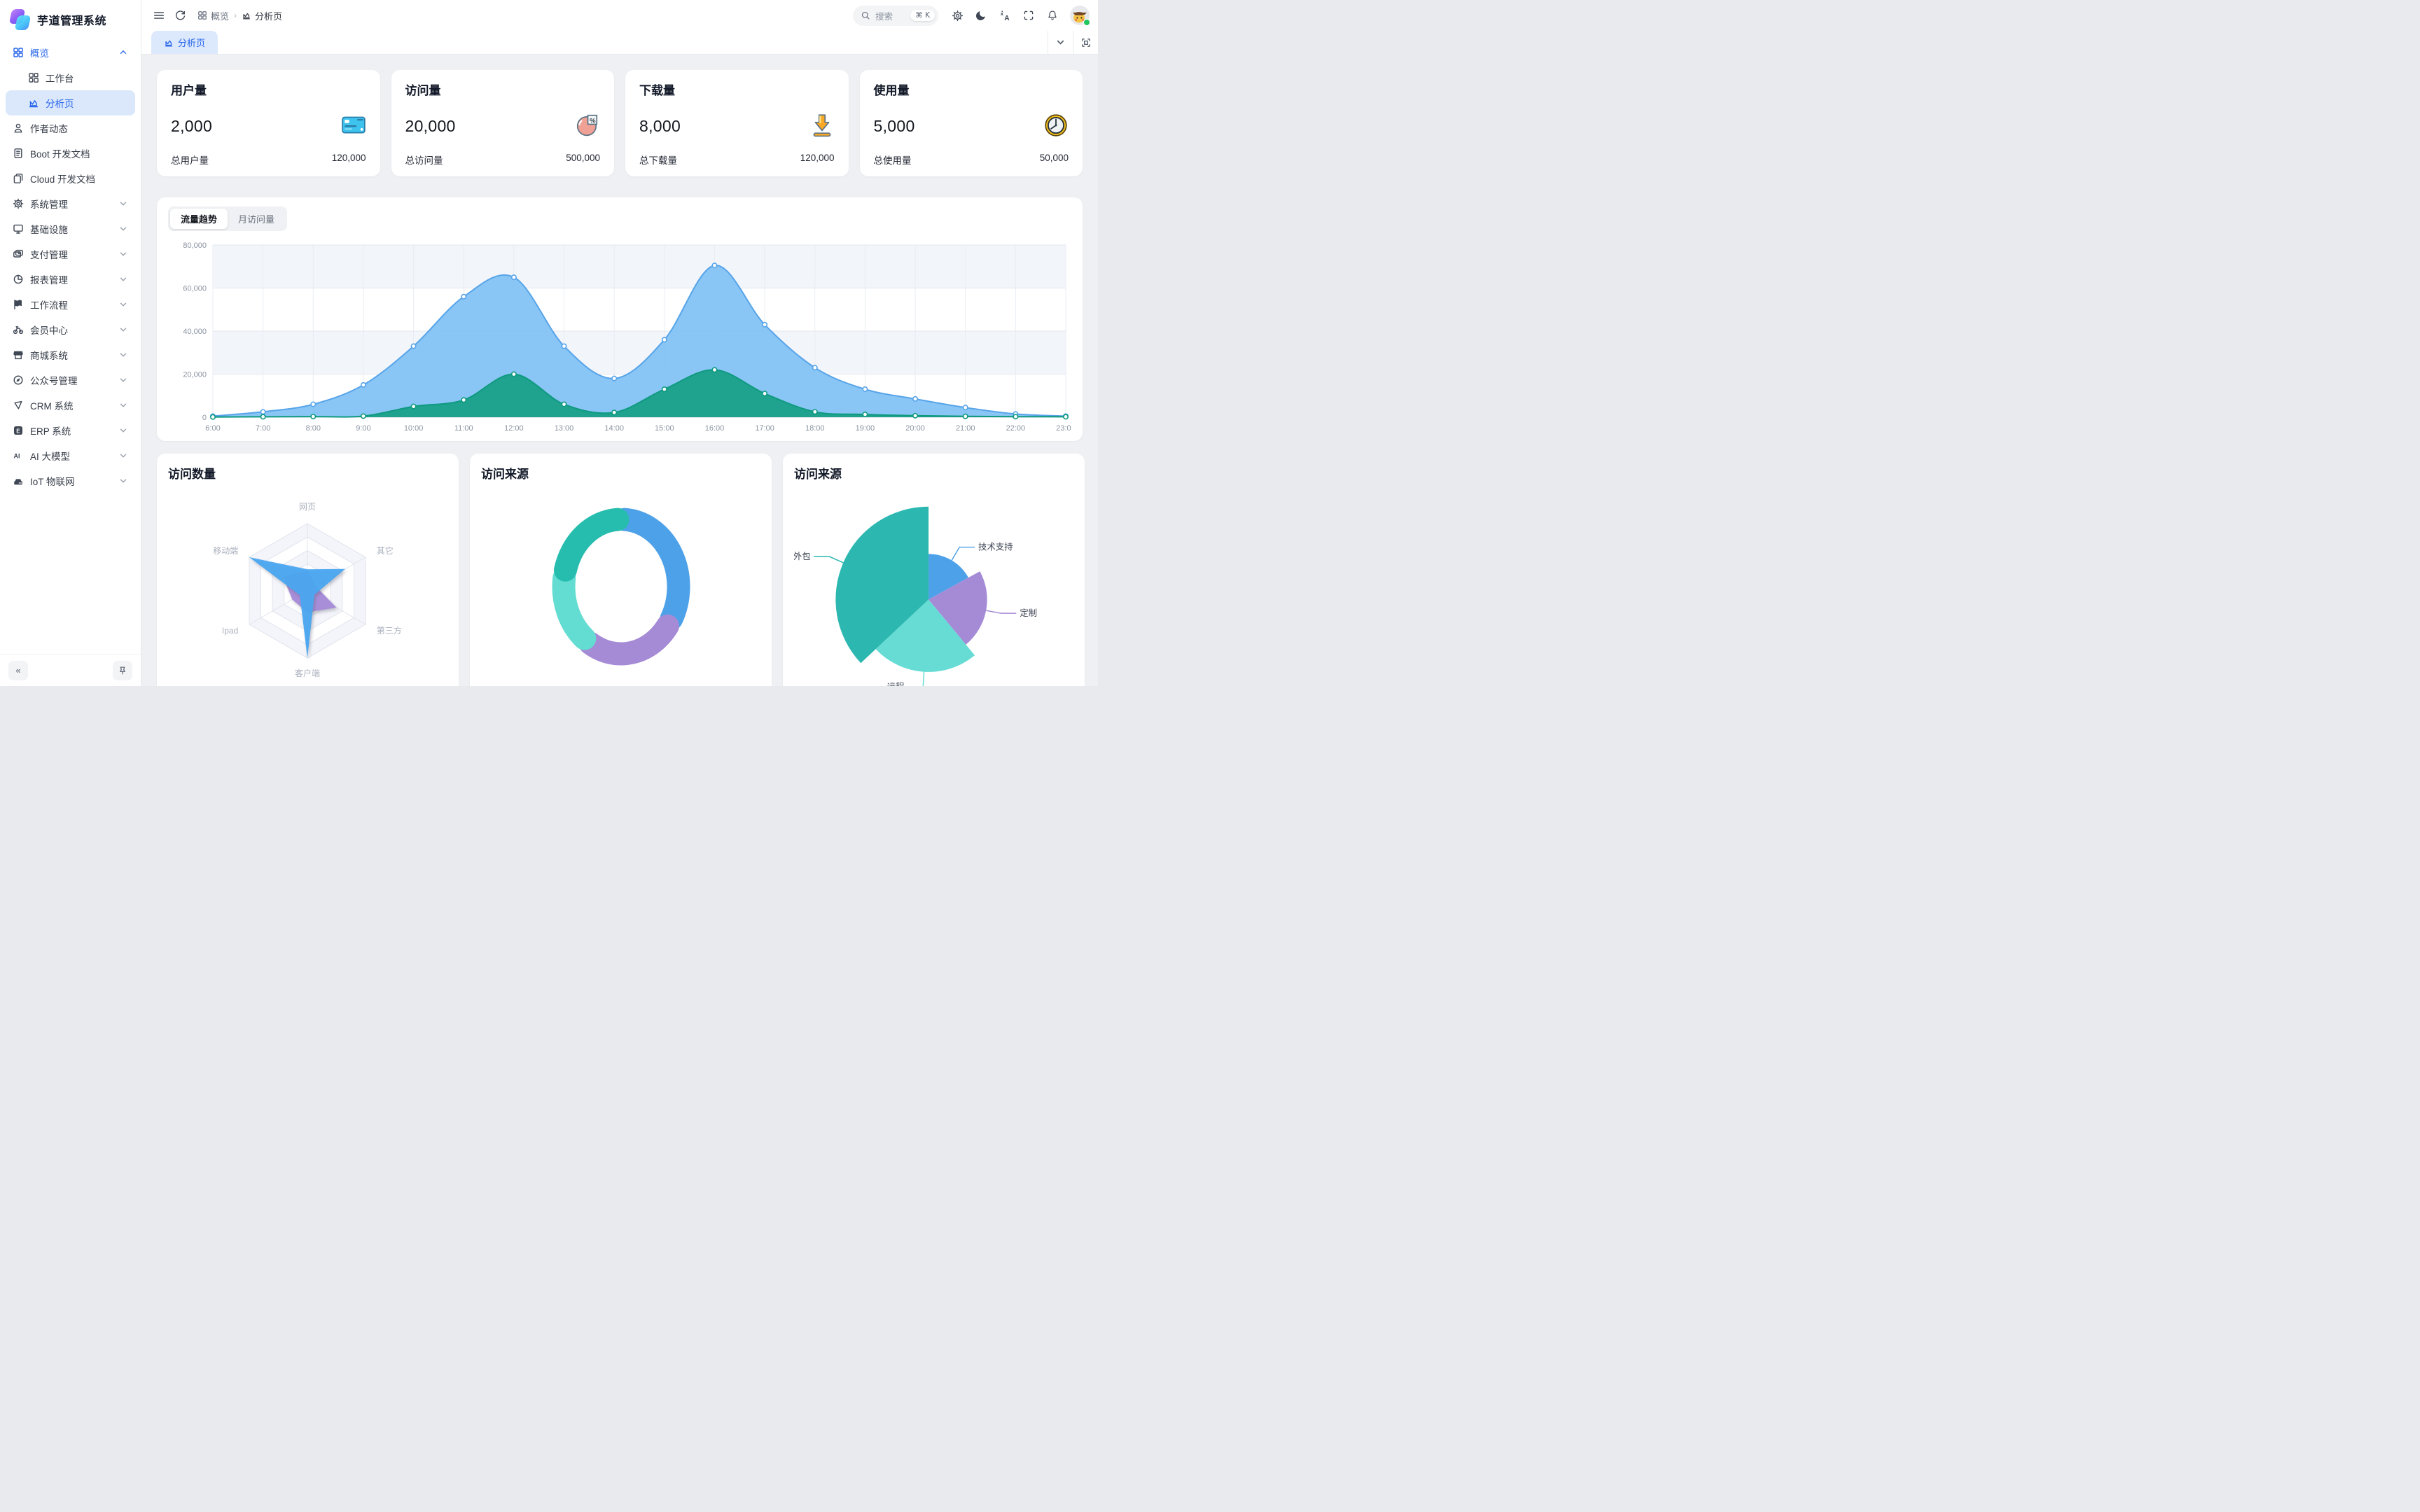 This screenshot has height=1512, width=2420. What do you see at coordinates (180, 15) in the screenshot?
I see `refresh-button` at bounding box center [180, 15].